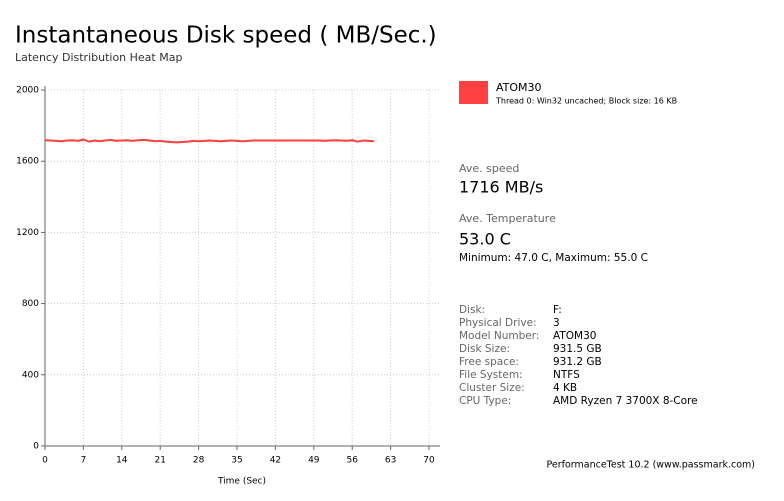 Image resolution: width=784 pixels, height=501 pixels. What do you see at coordinates (489, 168) in the screenshot?
I see `avg-speed-label: Ave. speed` at bounding box center [489, 168].